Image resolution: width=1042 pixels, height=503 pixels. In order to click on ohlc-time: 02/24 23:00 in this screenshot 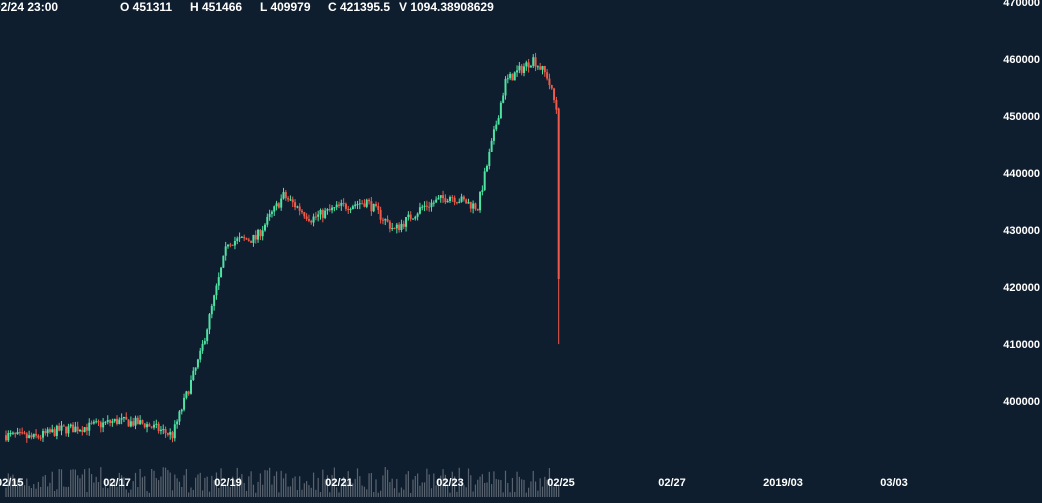, I will do `click(29, 7)`.